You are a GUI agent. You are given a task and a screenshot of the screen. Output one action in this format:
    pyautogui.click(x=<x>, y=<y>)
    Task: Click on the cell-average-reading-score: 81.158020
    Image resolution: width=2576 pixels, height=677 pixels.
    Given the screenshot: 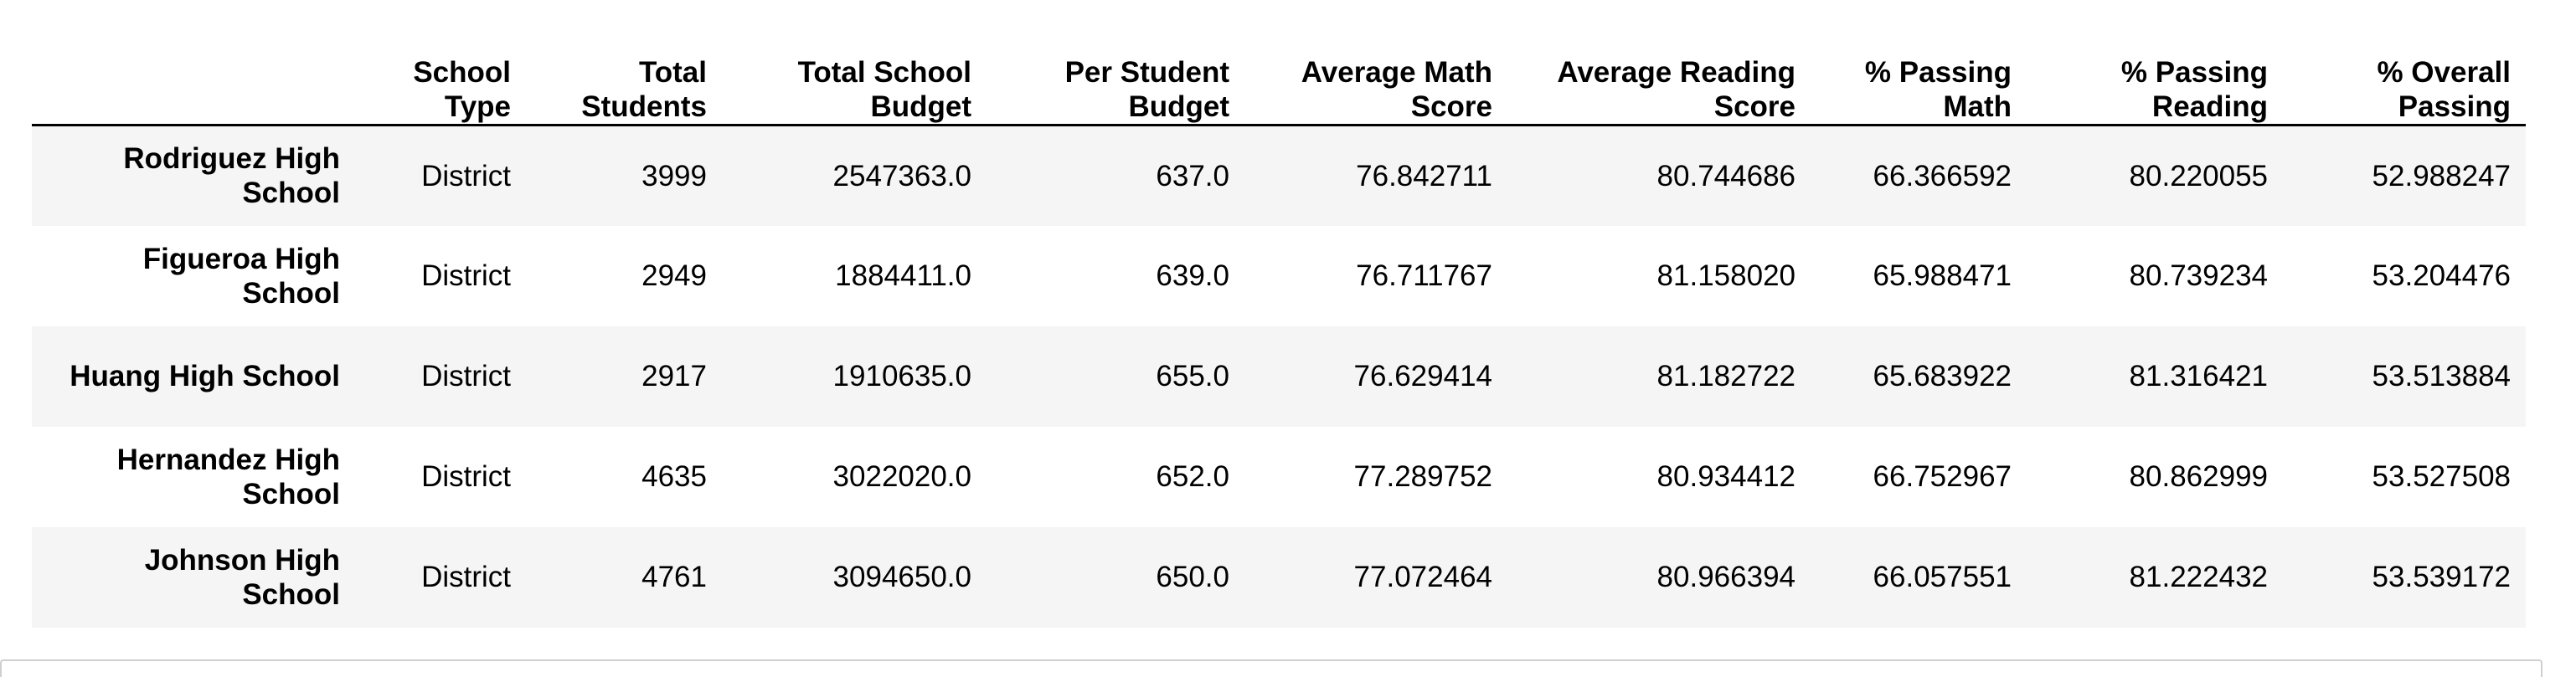 What is the action you would take?
    pyautogui.click(x=1725, y=276)
    